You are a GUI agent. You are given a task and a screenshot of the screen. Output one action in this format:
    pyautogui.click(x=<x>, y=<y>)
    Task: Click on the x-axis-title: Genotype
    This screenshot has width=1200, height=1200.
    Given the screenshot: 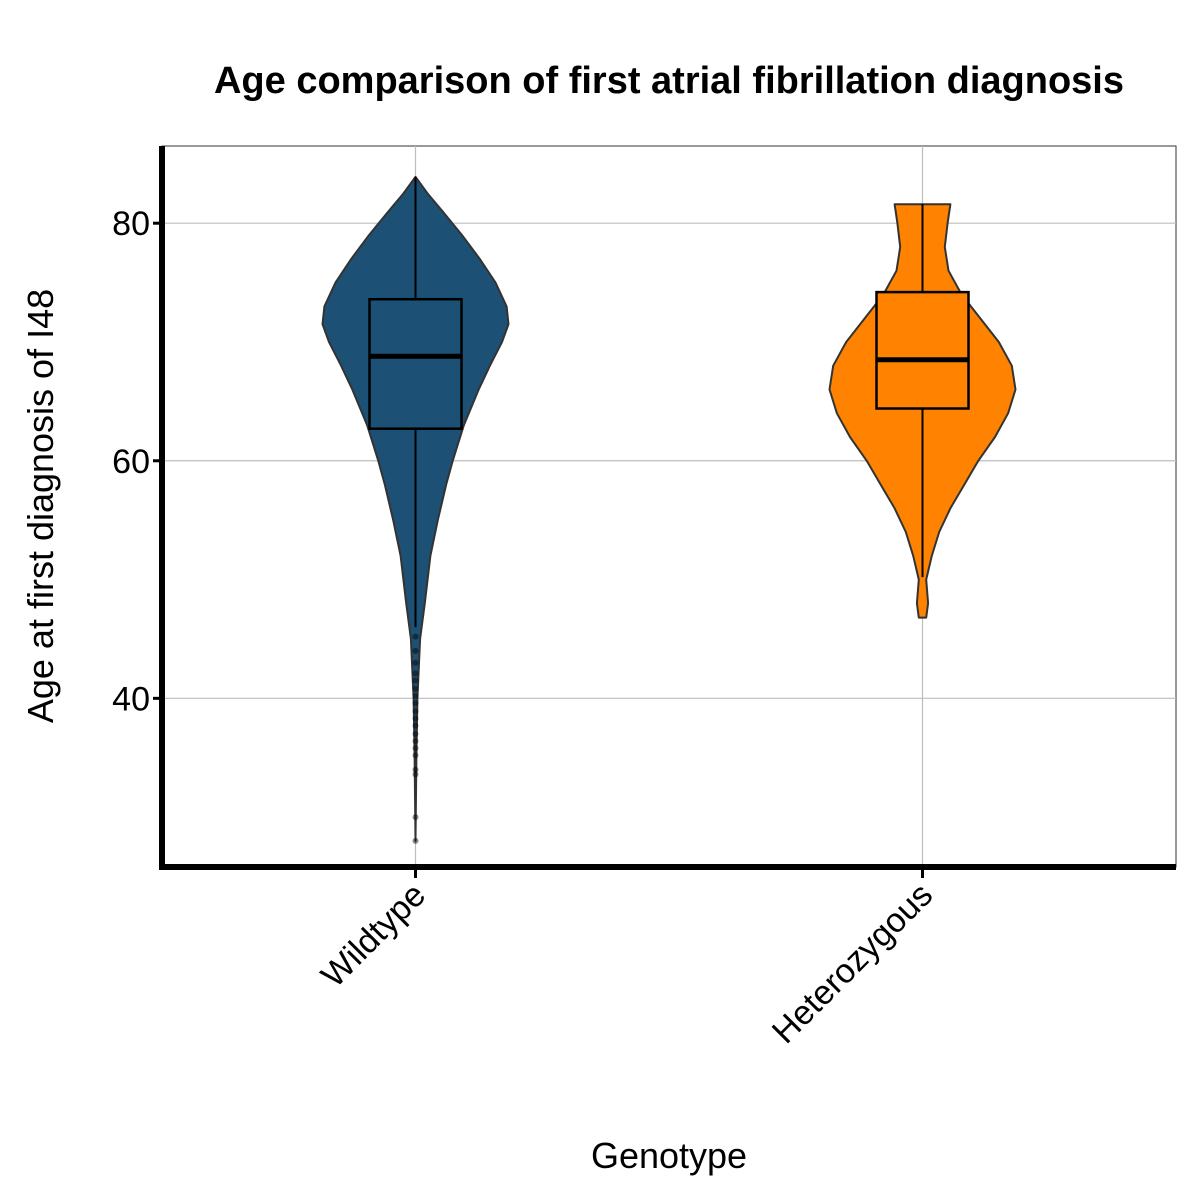 What is the action you would take?
    pyautogui.click(x=669, y=1155)
    